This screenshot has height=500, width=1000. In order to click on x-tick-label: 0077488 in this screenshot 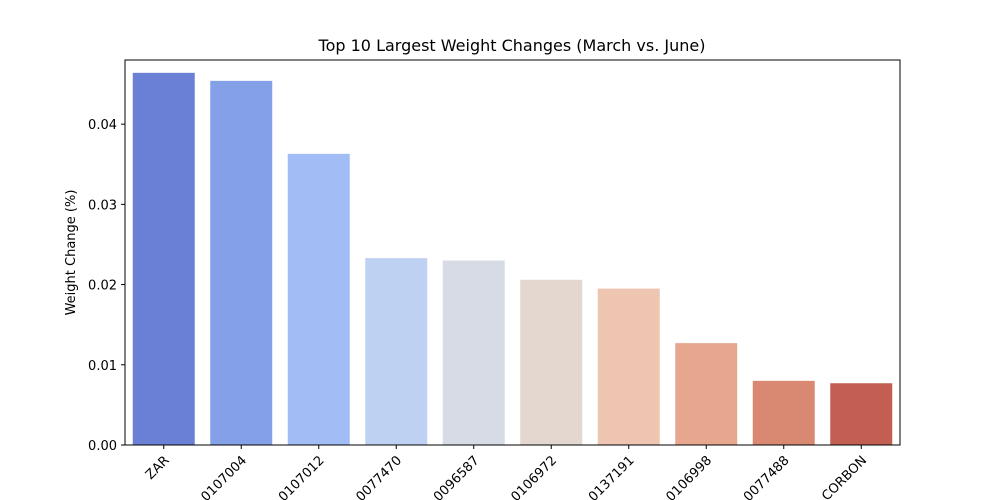, I will do `click(767, 476)`.